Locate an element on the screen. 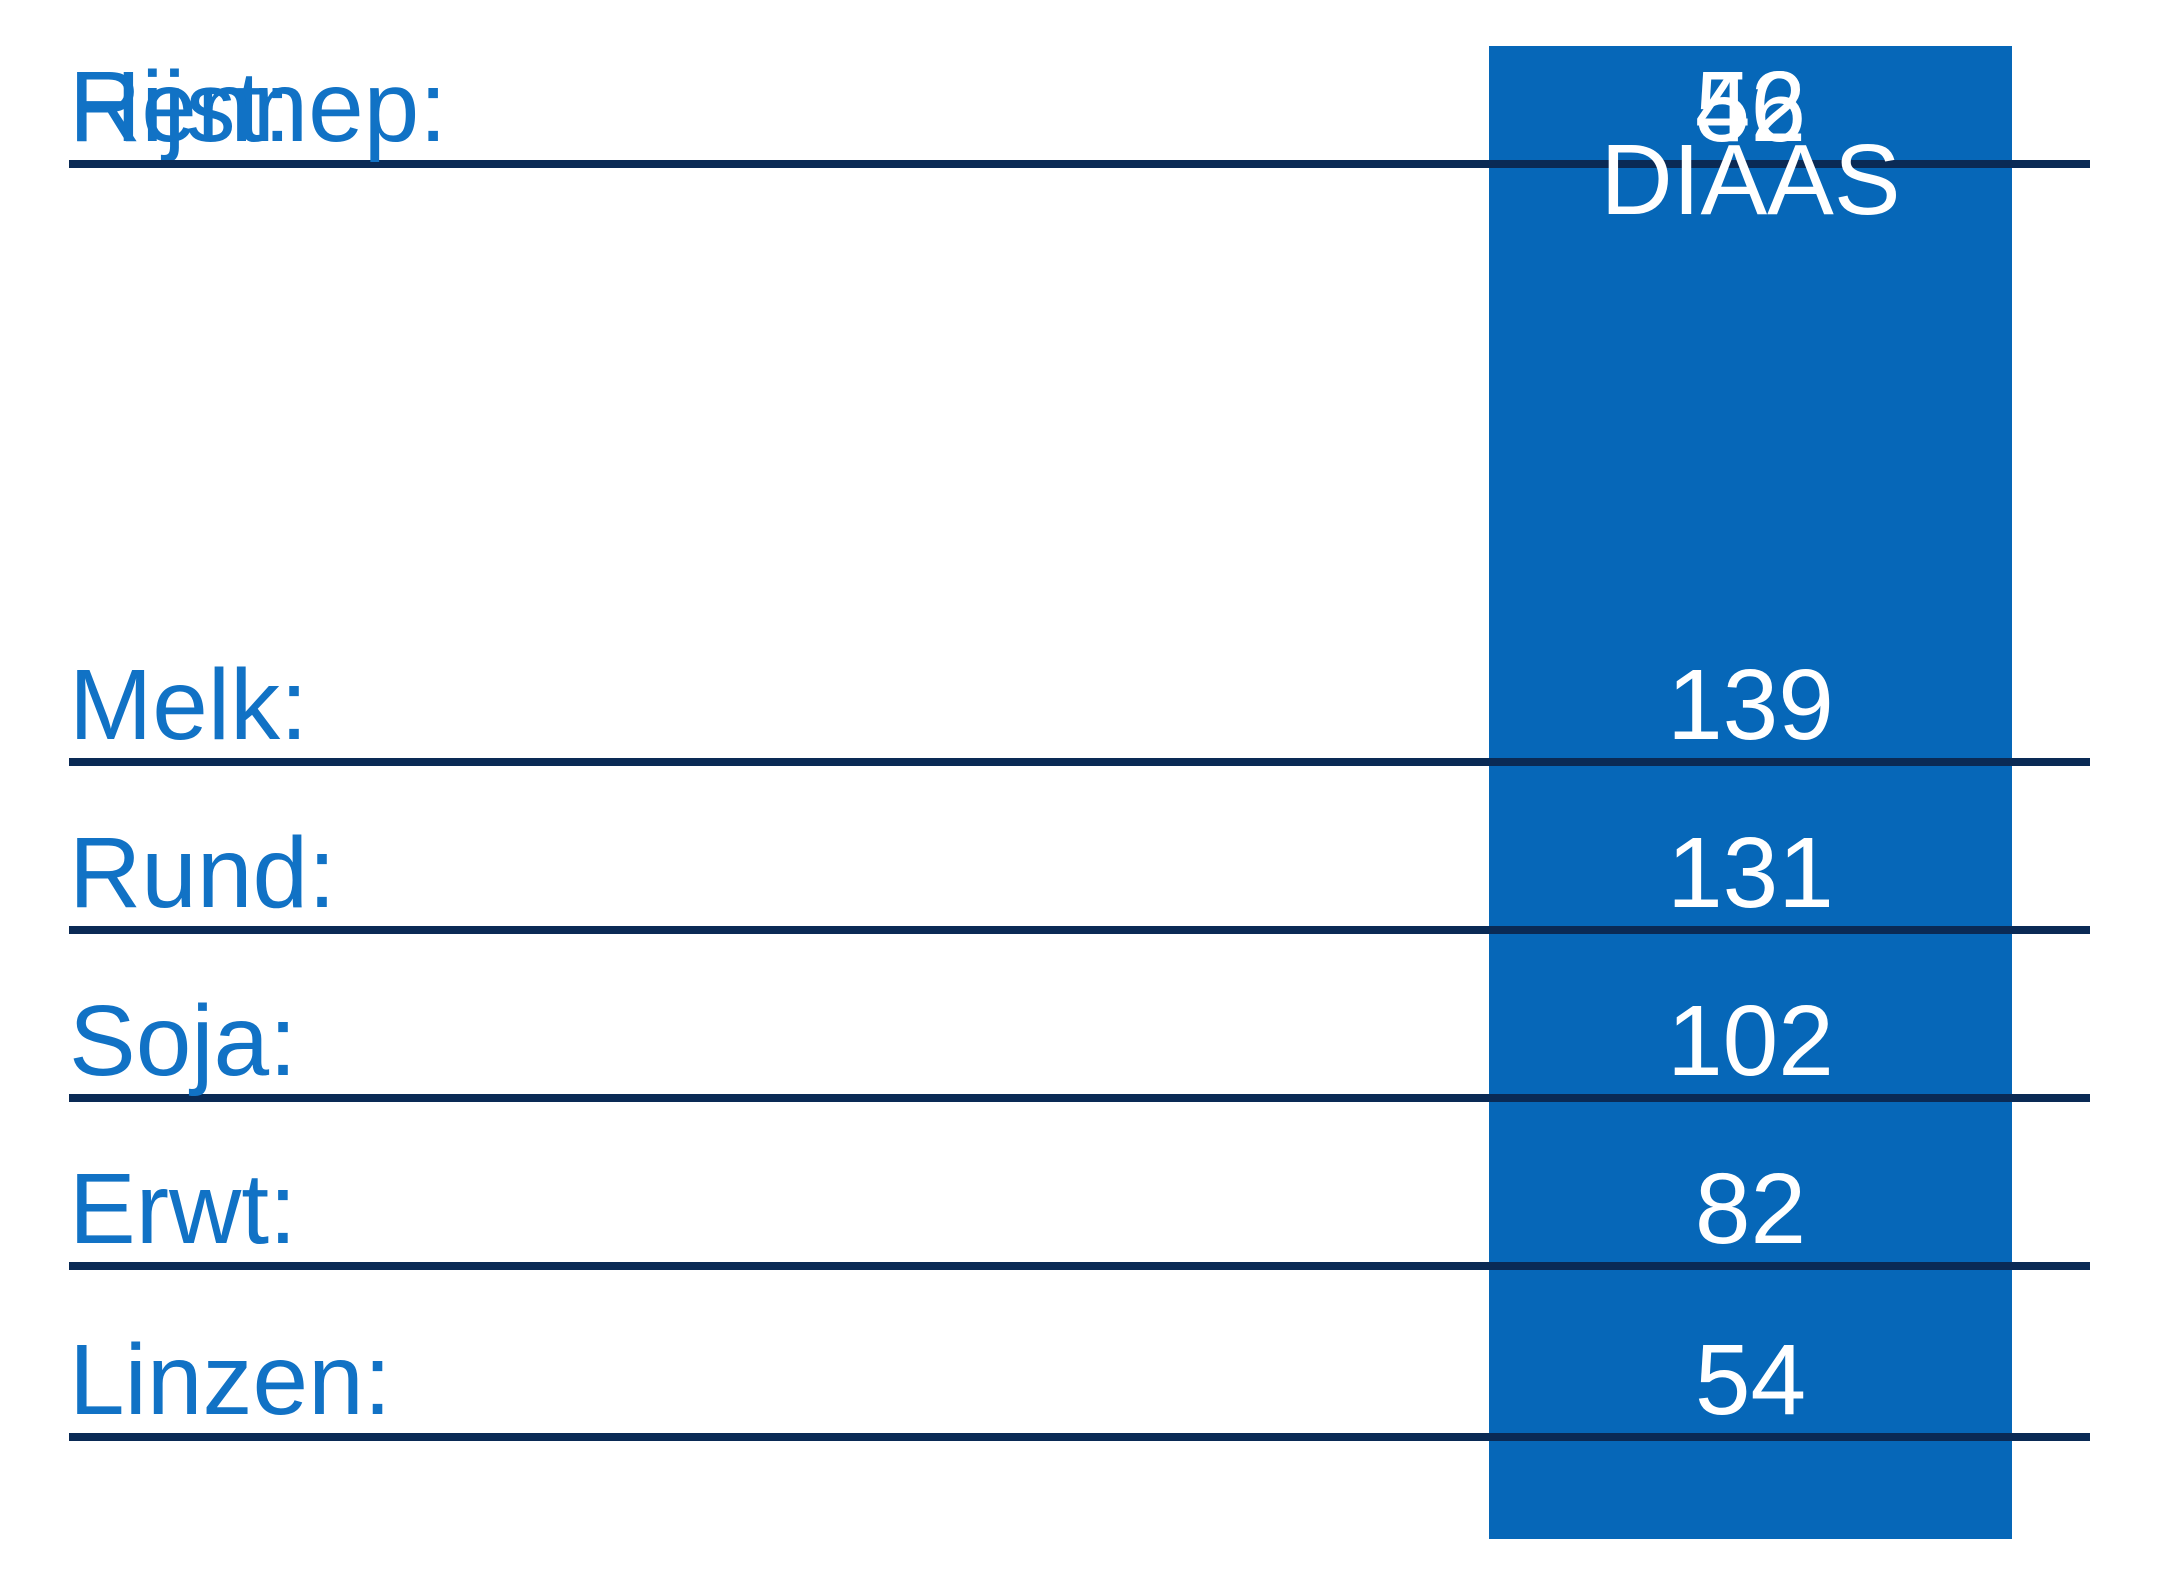 This screenshot has width=2160, height=1585. table-row: Melk: 139 is located at coordinates (1079, 682).